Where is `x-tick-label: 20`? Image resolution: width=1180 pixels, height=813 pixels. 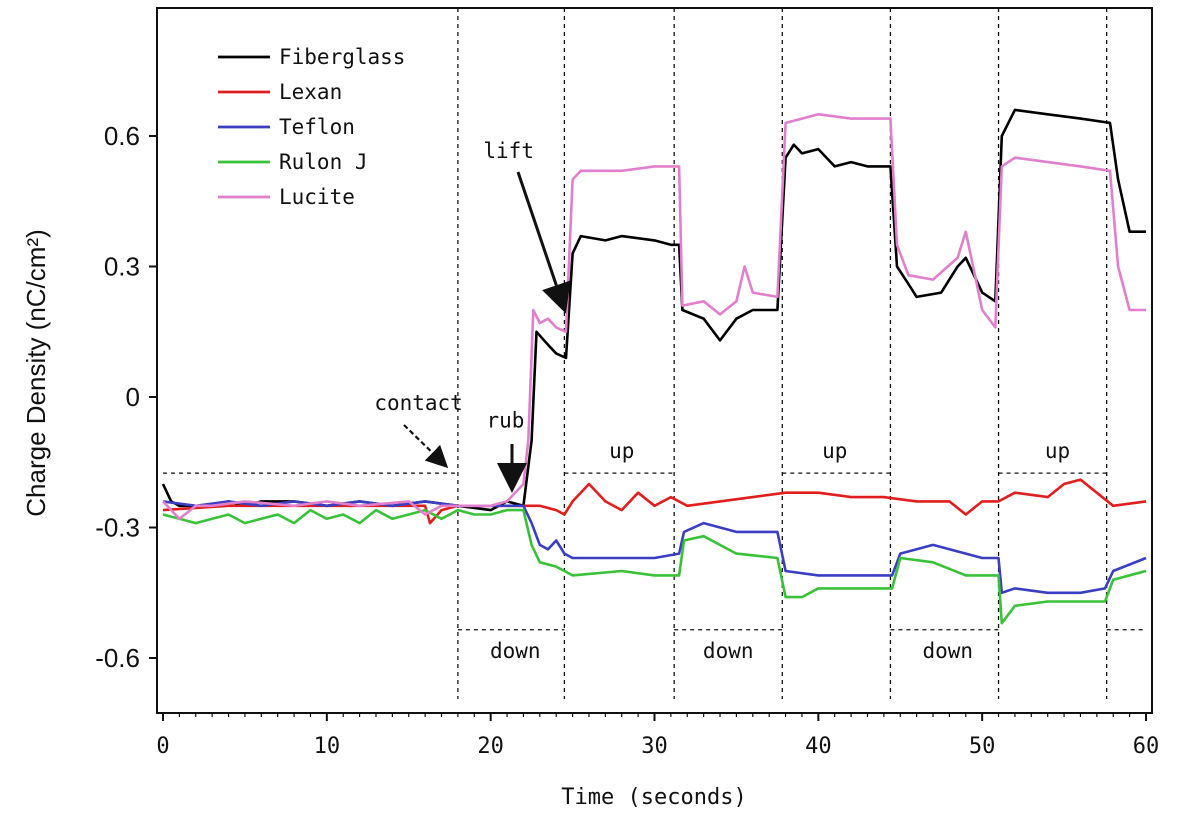
x-tick-label: 20 is located at coordinates (490, 746).